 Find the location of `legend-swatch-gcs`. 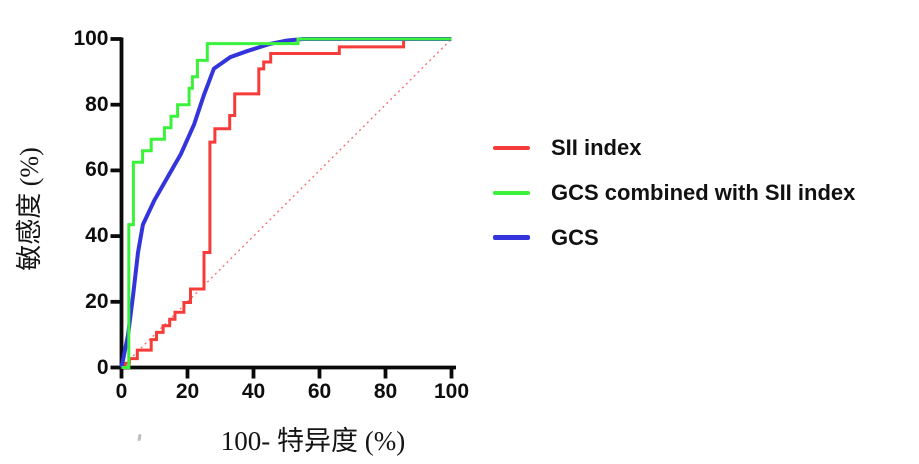

legend-swatch-gcs is located at coordinates (511, 237).